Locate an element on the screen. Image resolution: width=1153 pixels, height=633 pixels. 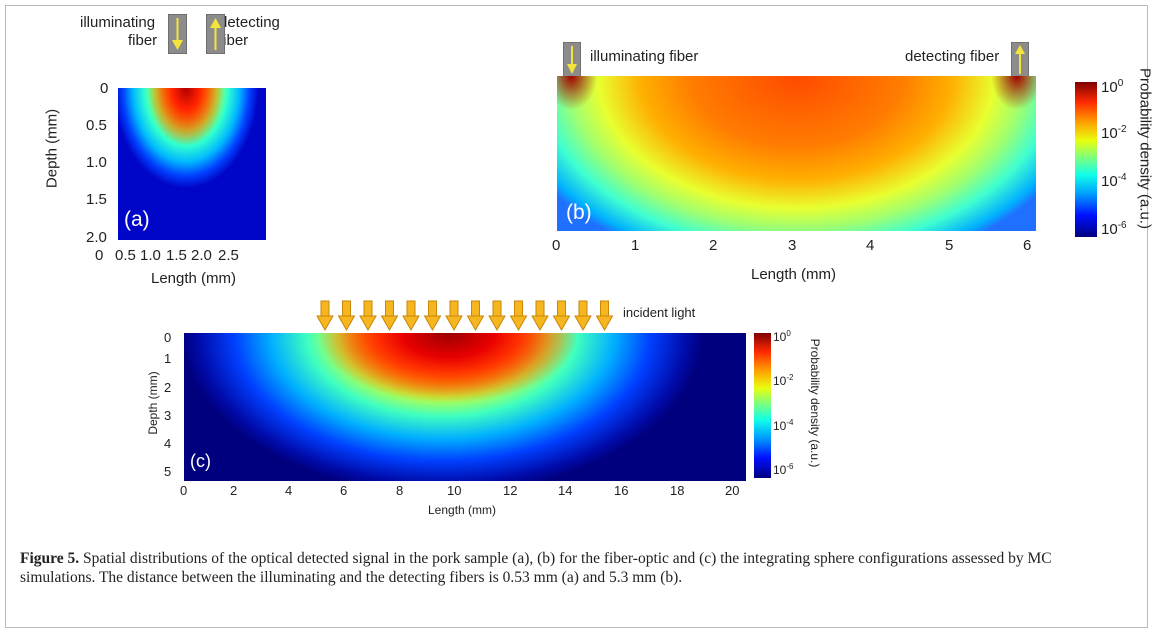
ytick-a-3: 1.5 is located at coordinates (96, 199).